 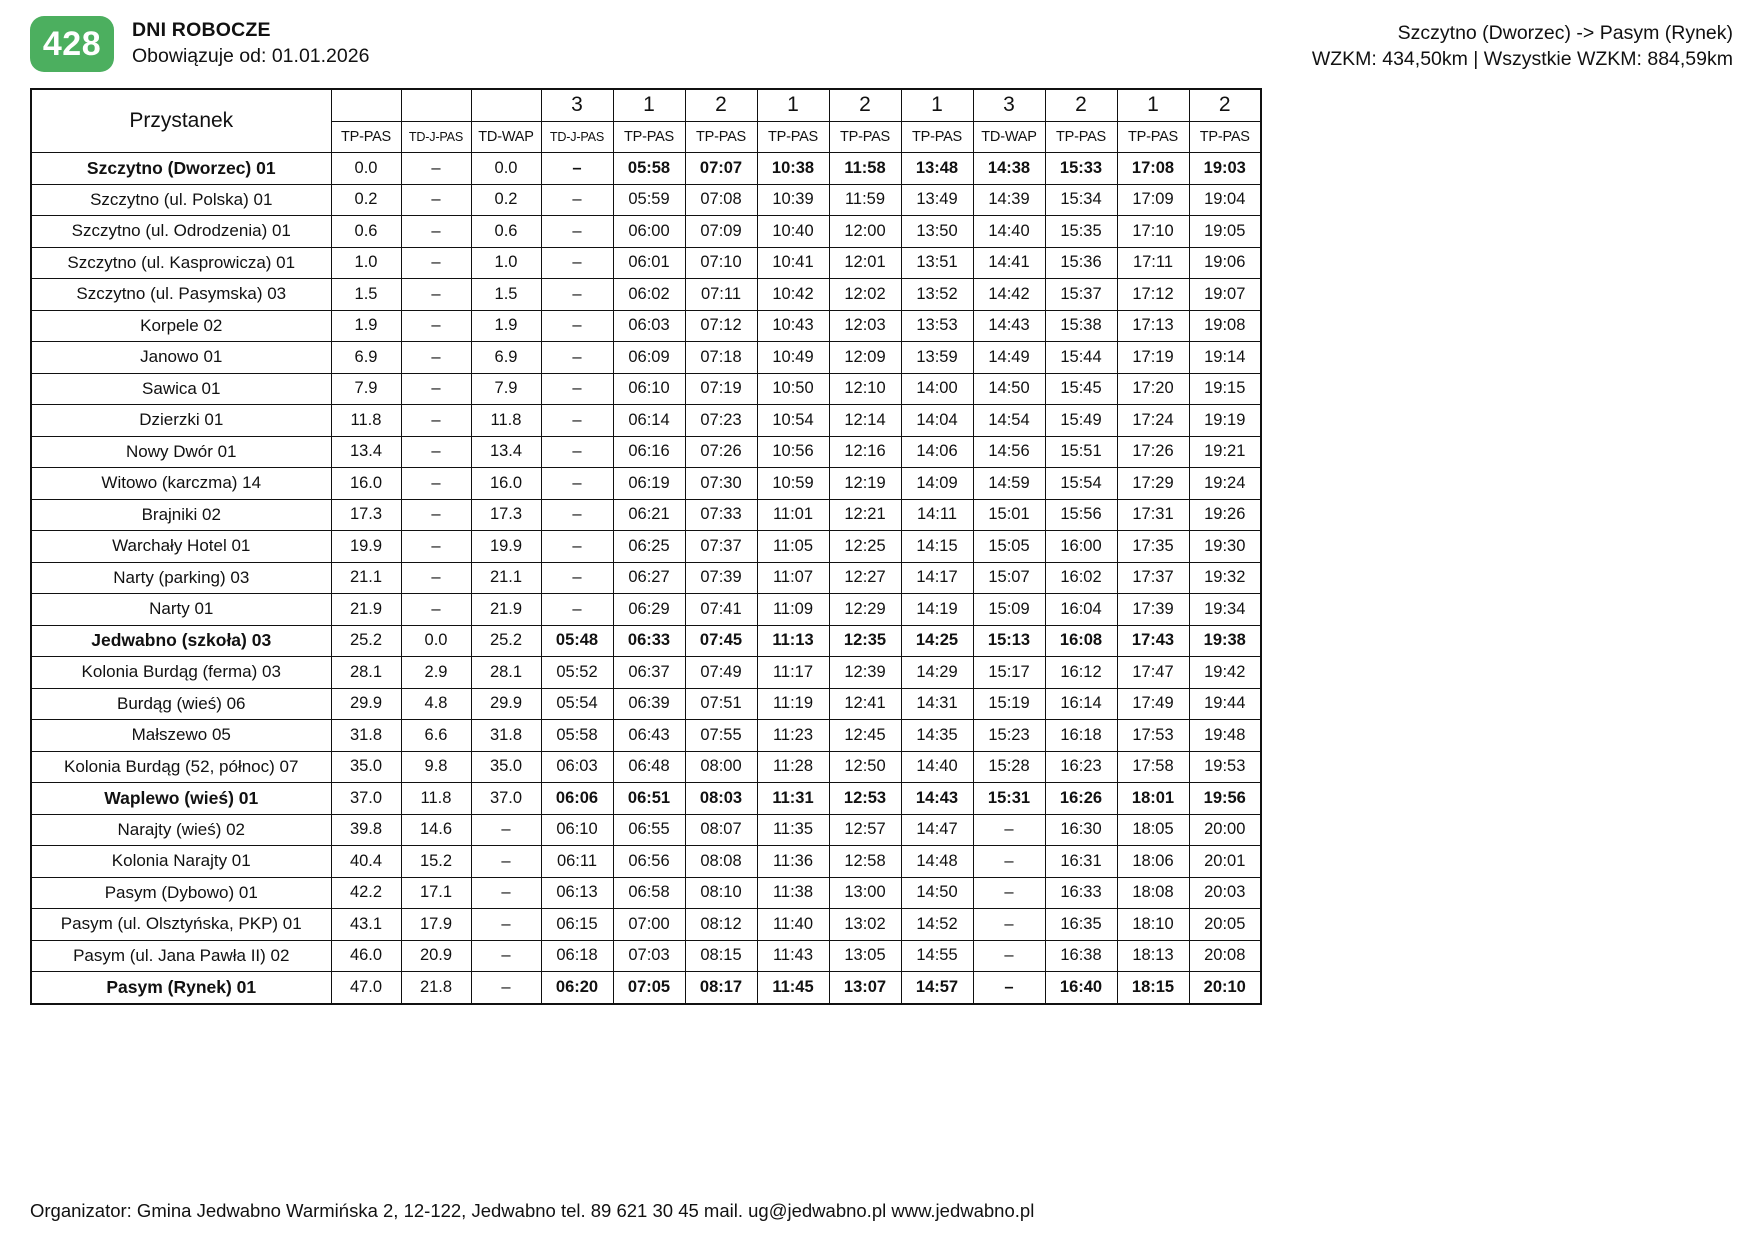 I want to click on distance-cell: 46.0, so click(x=366, y=955).